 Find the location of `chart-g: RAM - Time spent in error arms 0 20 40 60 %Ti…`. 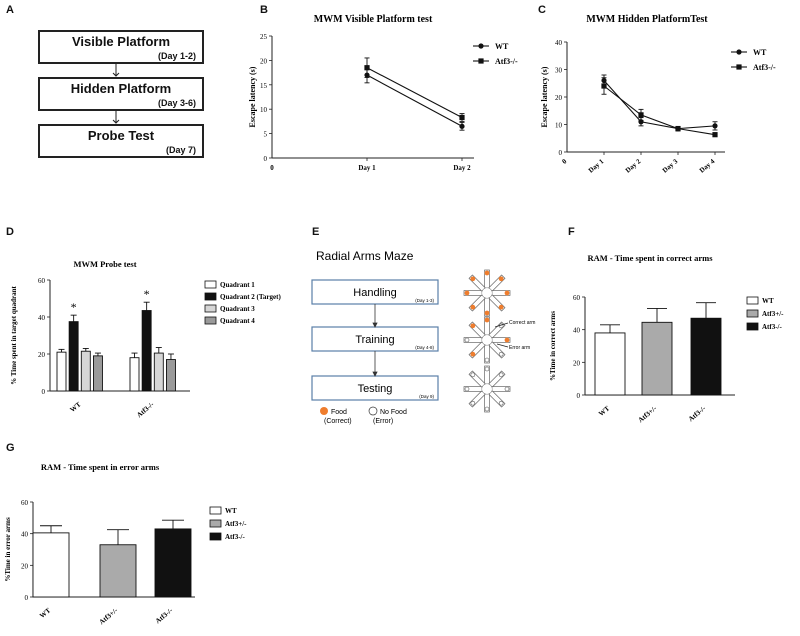

chart-g: RAM - Time spent in error arms 0 20 40 60 %Ti… is located at coordinates (125, 544).